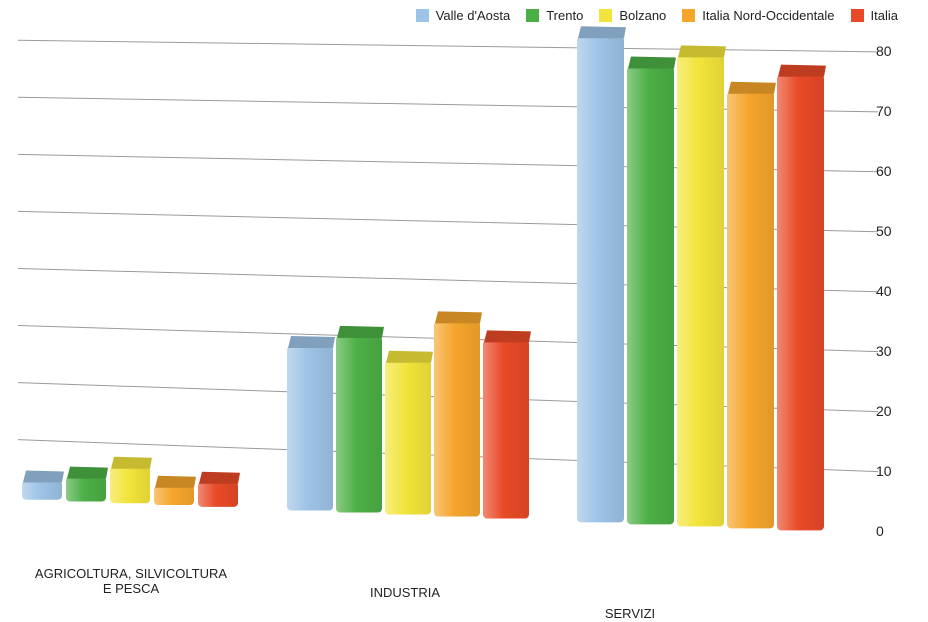  What do you see at coordinates (131, 573) in the screenshot?
I see `category-label-line: AGRICOLTURA, SILVICOLTURA` at bounding box center [131, 573].